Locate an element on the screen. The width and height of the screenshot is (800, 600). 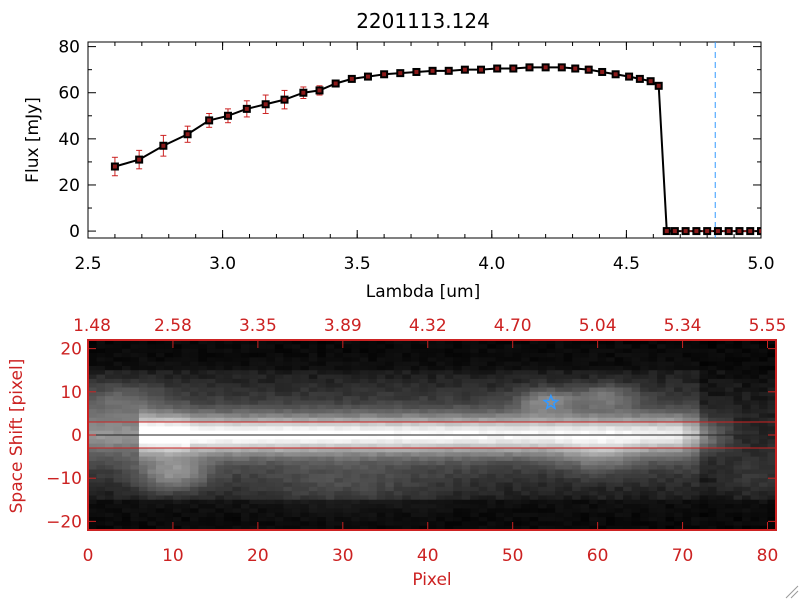
data-point-inner is located at coordinates (497, 68).